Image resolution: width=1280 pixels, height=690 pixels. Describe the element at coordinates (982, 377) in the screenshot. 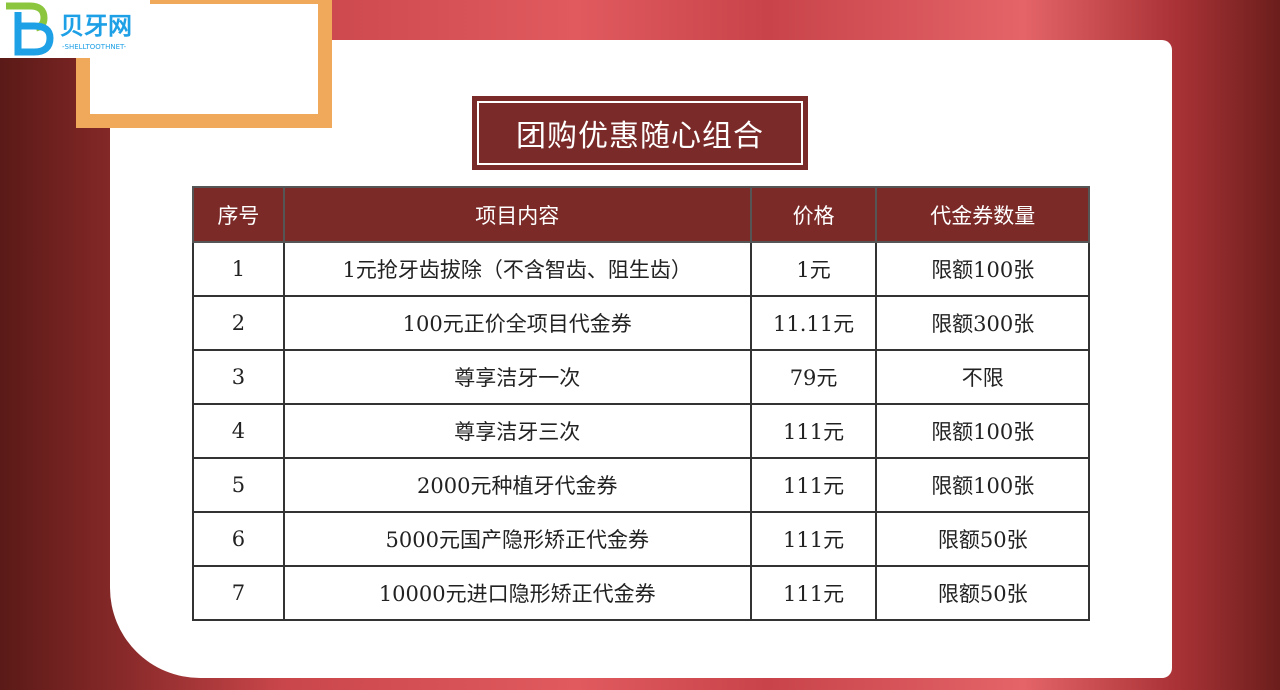

I see `cell-quantity: 不限` at that location.